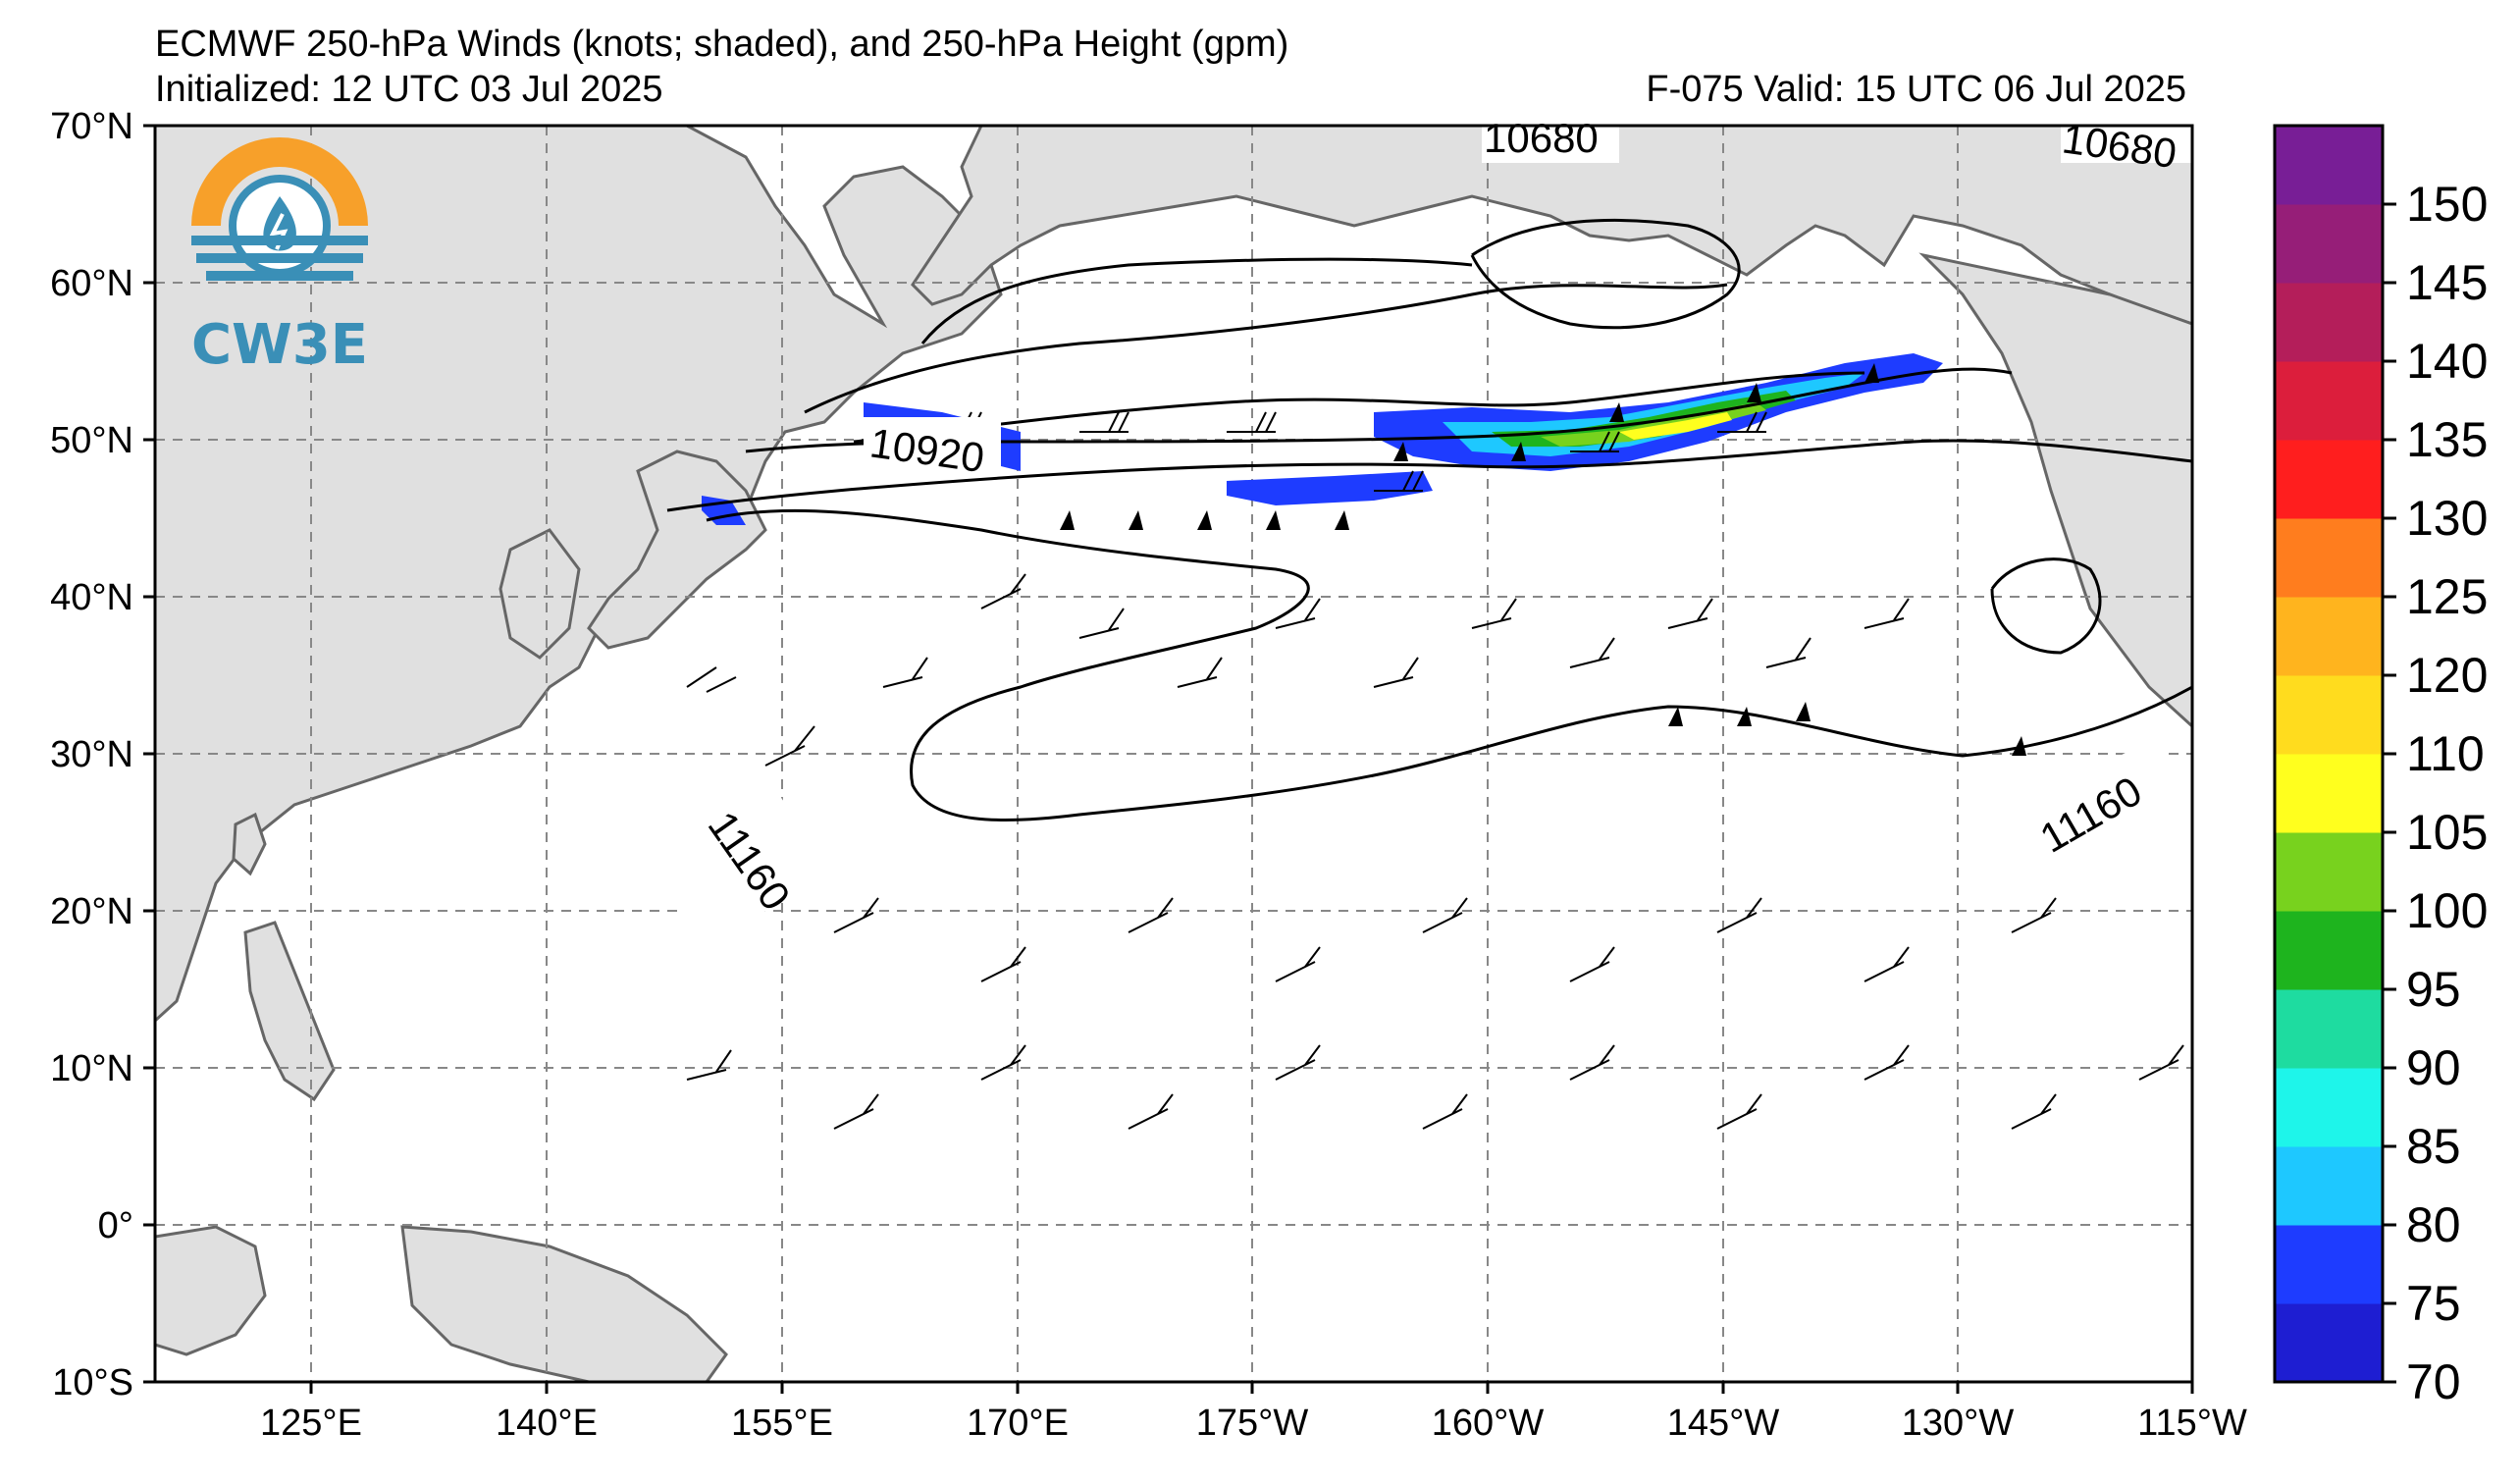 Image resolution: width=2520 pixels, height=1483 pixels. What do you see at coordinates (2447, 283) in the screenshot?
I see `colorbar-label: 145` at bounding box center [2447, 283].